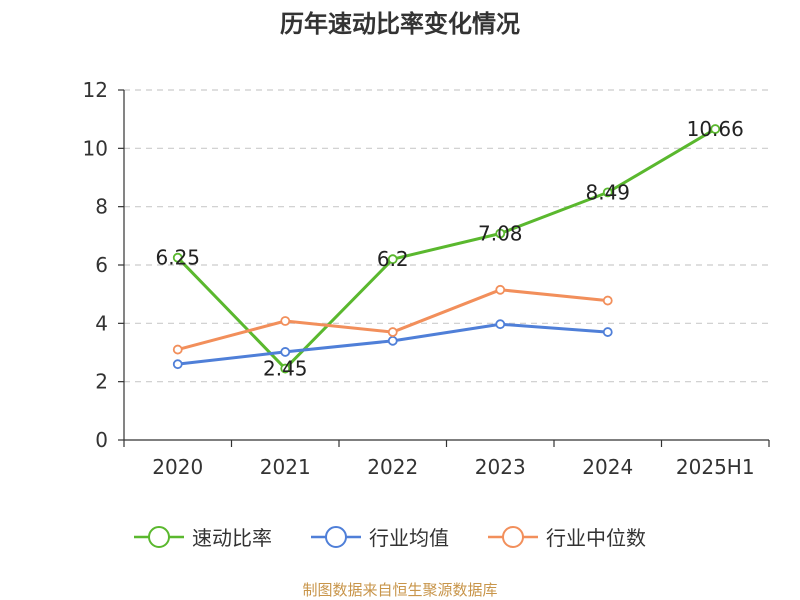 The image size is (800, 600). What do you see at coordinates (392, 467) in the screenshot?
I see `x-tick-label: 2022` at bounding box center [392, 467].